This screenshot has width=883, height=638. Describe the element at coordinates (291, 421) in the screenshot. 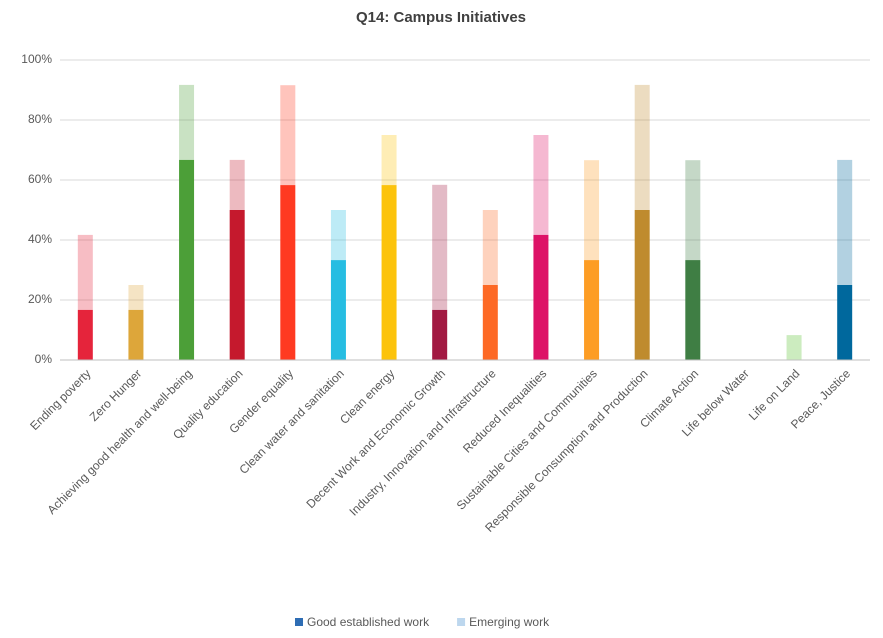

I see `x-tick-label: Clean water and sanitation` at that location.